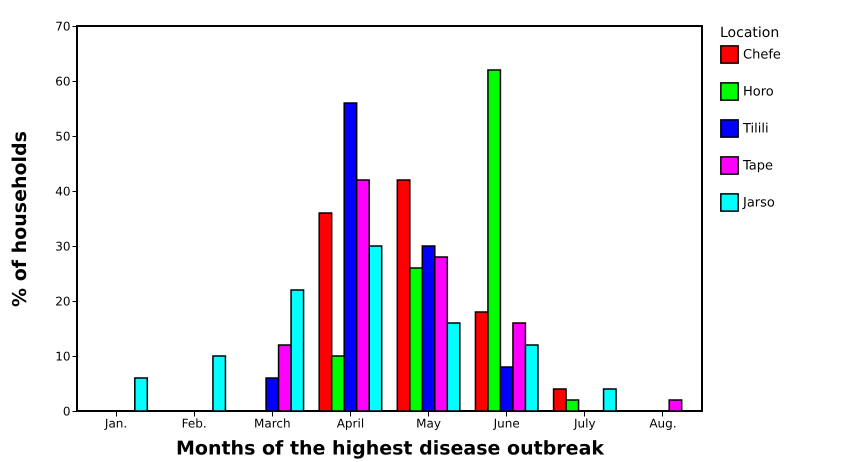 This screenshot has width=863, height=462. What do you see at coordinates (62, 357) in the screenshot?
I see `y-tick-label: 10` at bounding box center [62, 357].